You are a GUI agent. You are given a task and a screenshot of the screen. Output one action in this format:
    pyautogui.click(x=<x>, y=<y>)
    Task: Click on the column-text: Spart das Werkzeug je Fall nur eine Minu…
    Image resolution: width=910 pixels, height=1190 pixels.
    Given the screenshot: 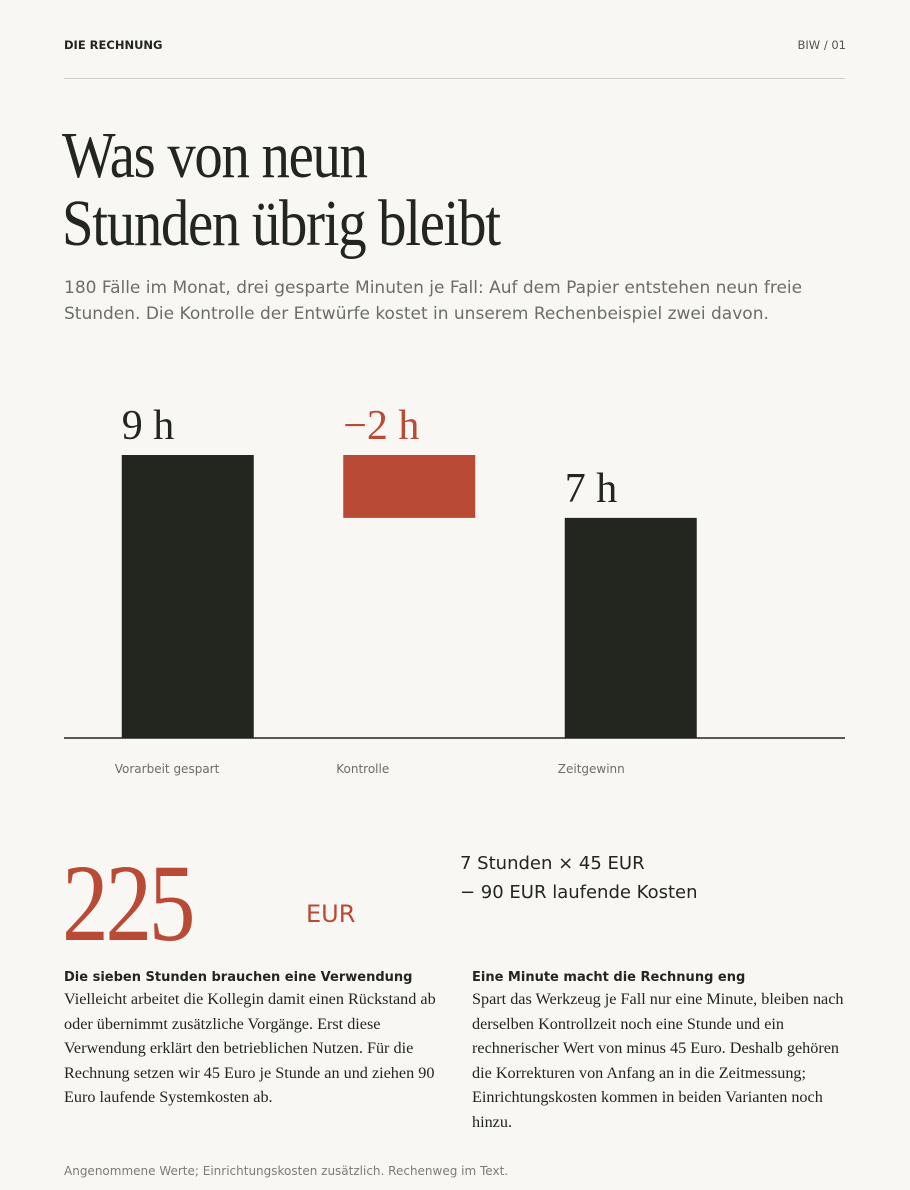 What is the action you would take?
    pyautogui.click(x=658, y=1060)
    